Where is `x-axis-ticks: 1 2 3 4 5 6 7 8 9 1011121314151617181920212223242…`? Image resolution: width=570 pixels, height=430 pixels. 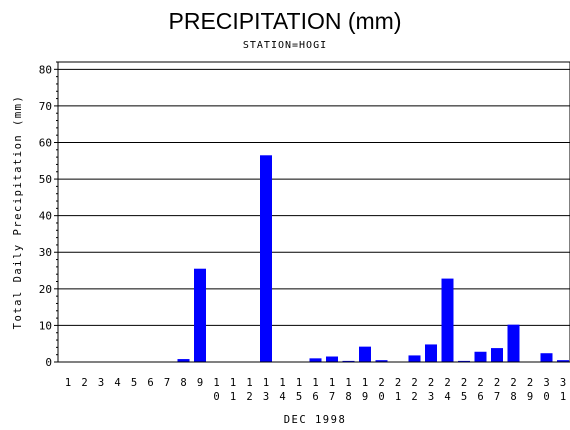
x-axis-ticks: 1 2 3 4 5 6 7 8 9 1011121314151617181920212223242… is located at coordinates (315, 390).